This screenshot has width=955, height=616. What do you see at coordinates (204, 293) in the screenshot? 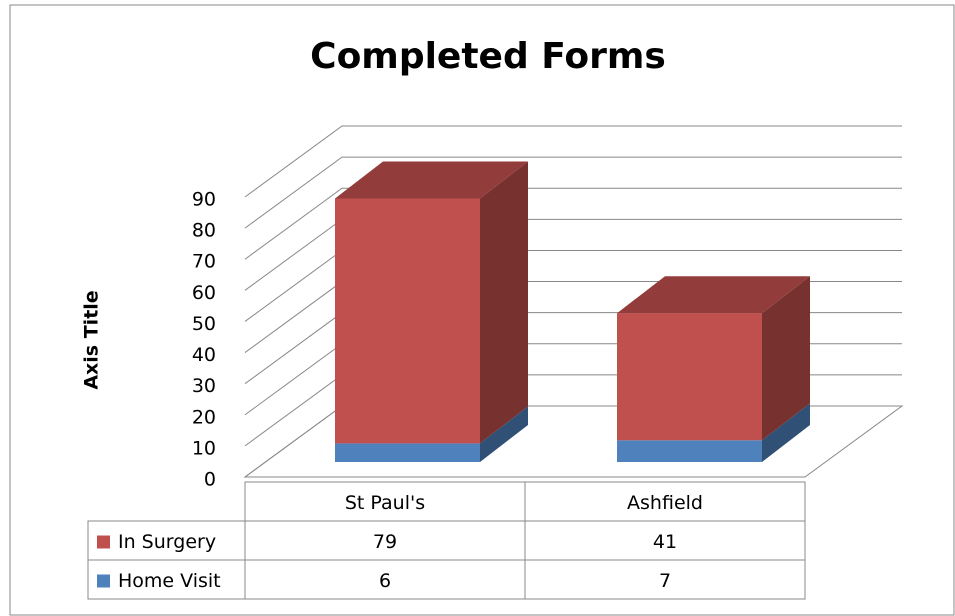
I see `y-tick-label: 60` at bounding box center [204, 293].